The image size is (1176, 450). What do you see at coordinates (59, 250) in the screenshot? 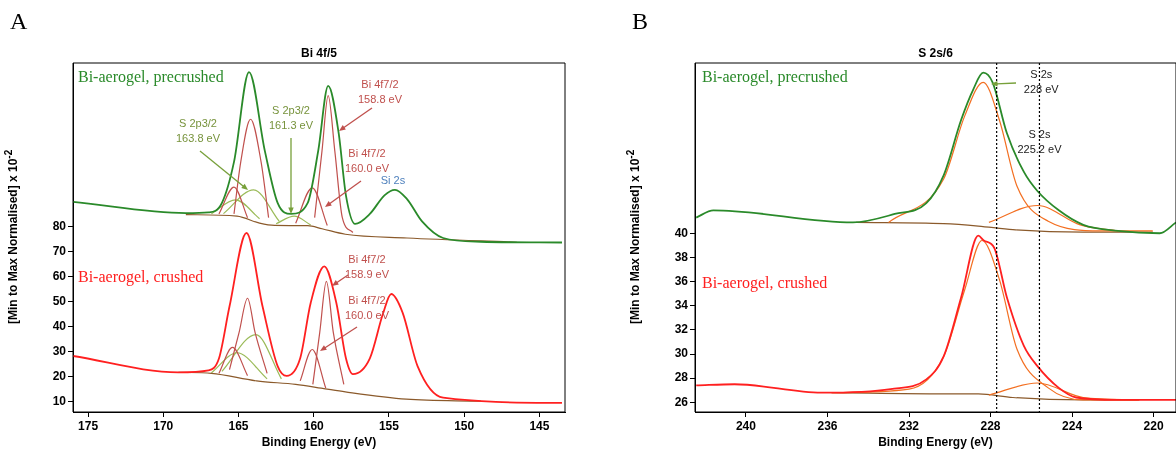
I see `y-tick-label: 70` at bounding box center [59, 250].